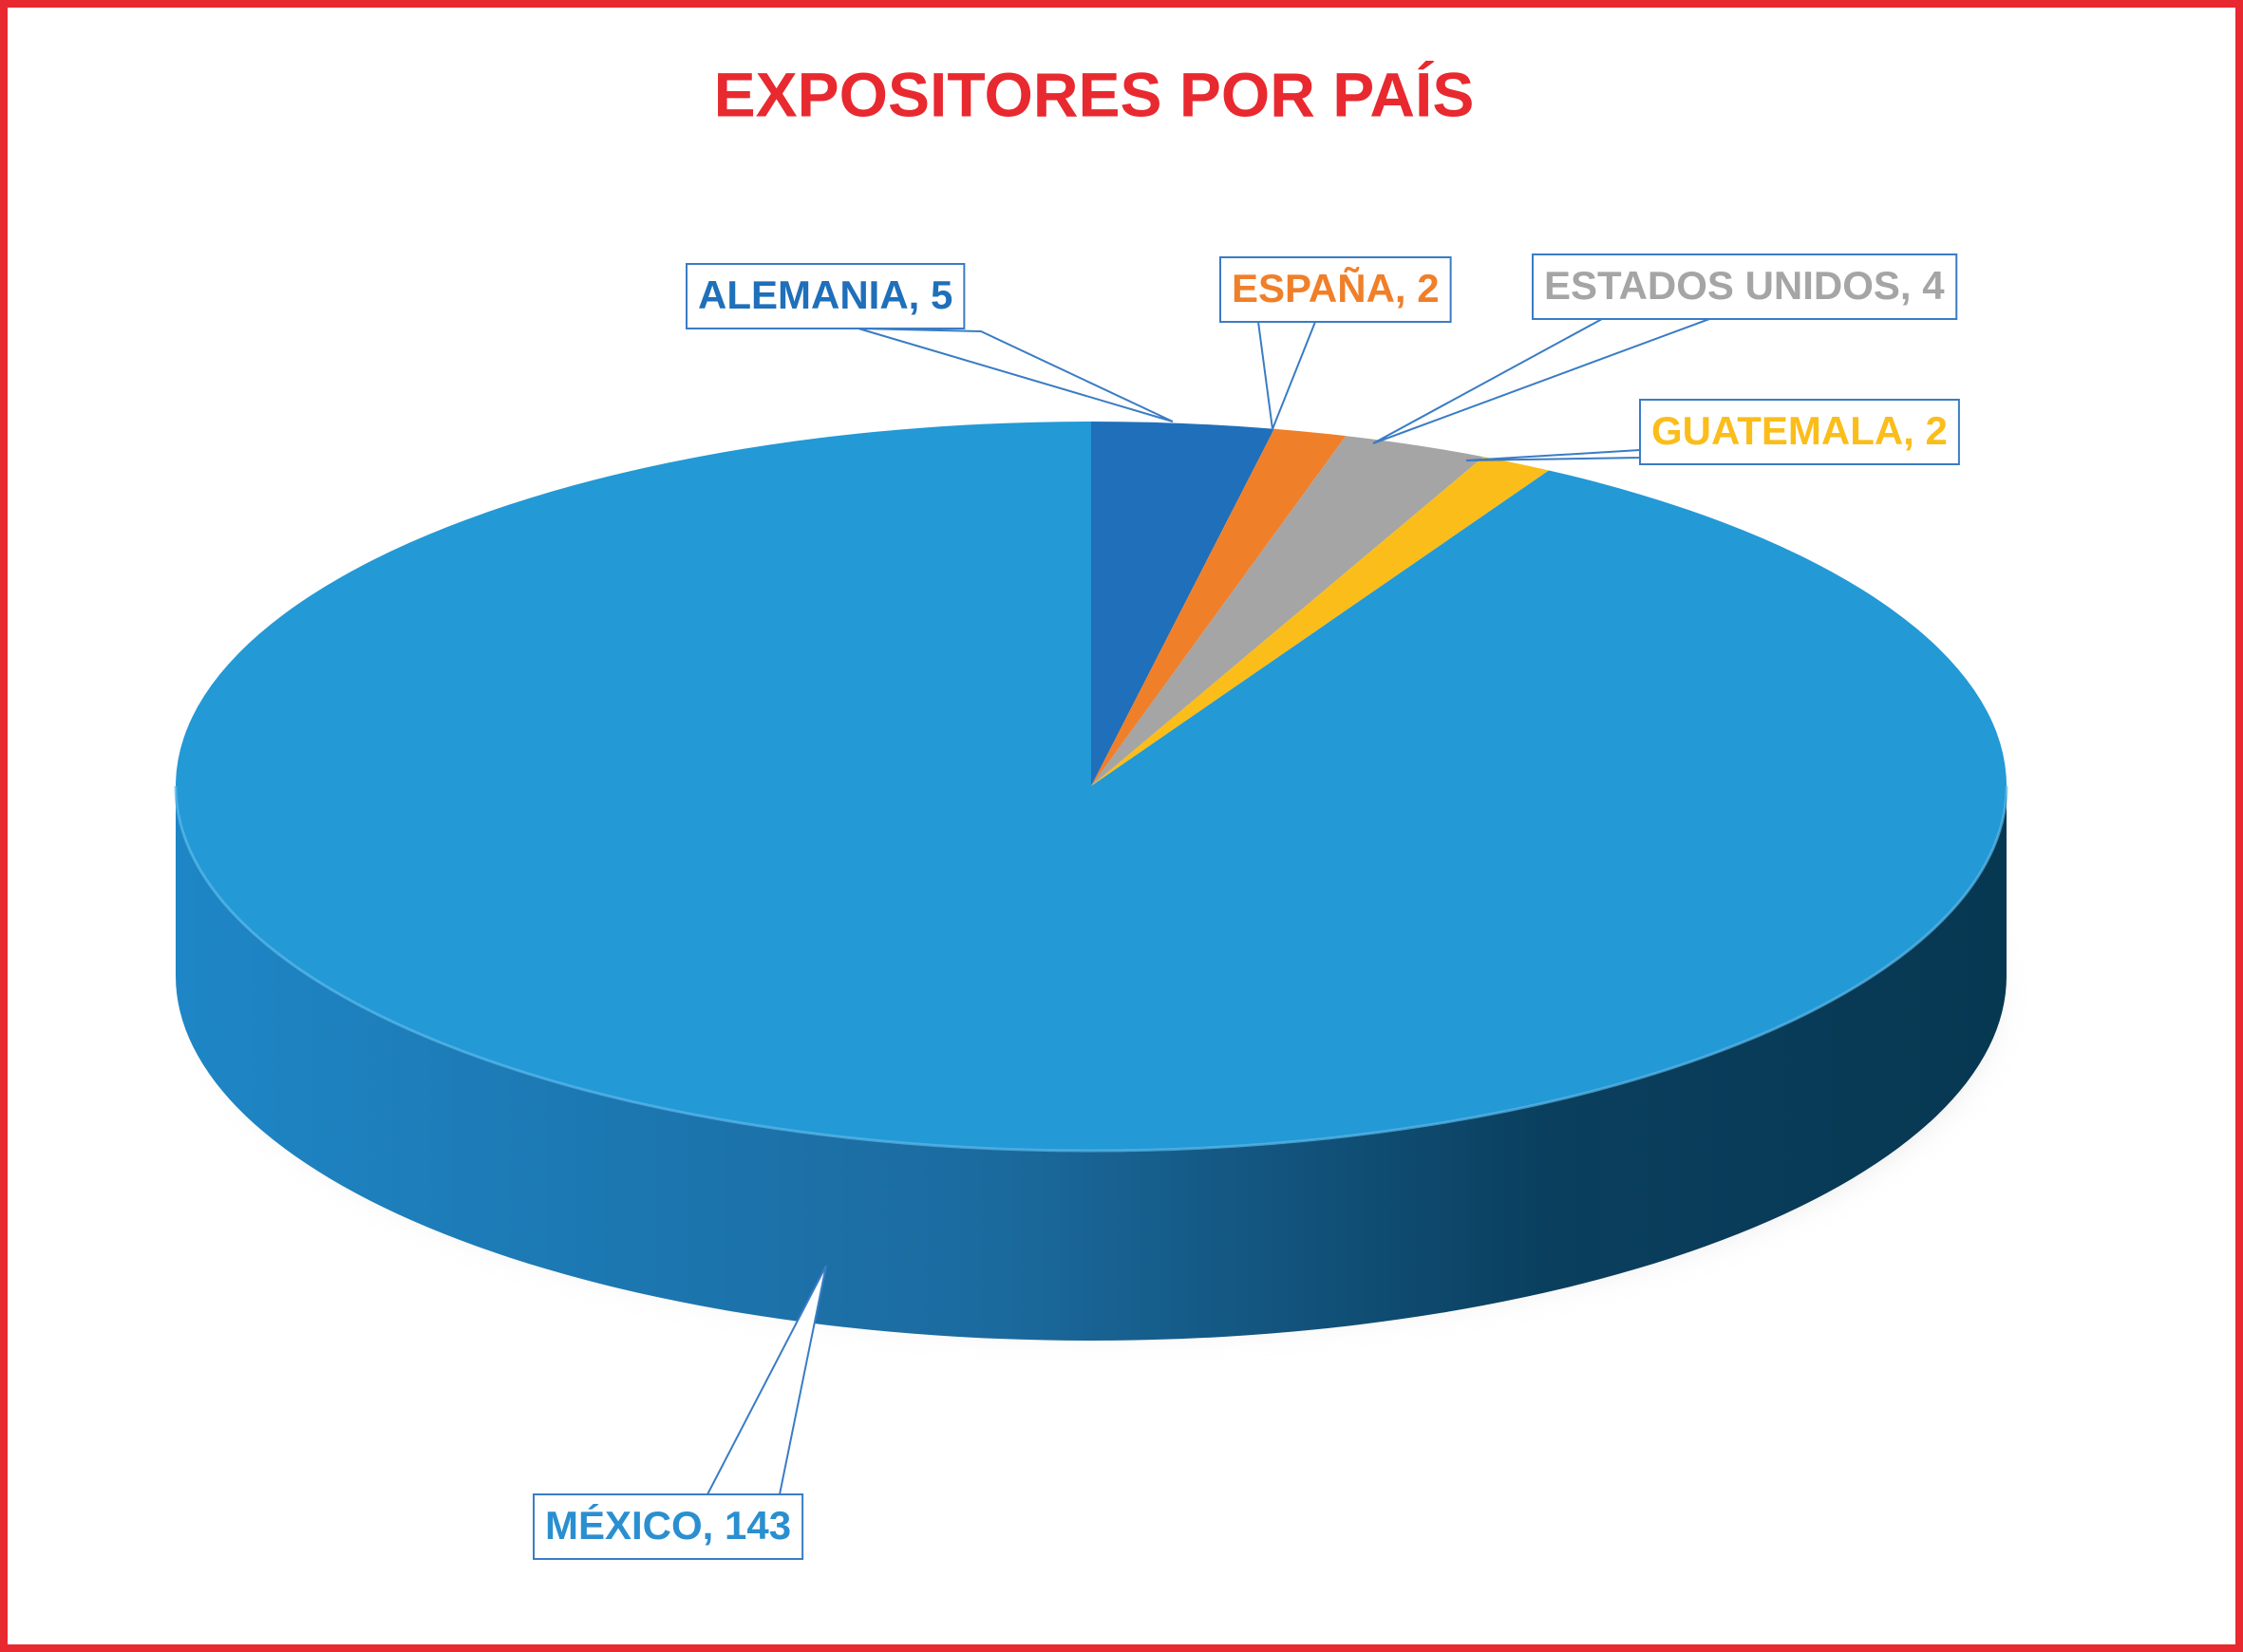 This screenshot has height=1652, width=2243. Describe the element at coordinates (1016, 375) in the screenshot. I see `leader-line` at that location.